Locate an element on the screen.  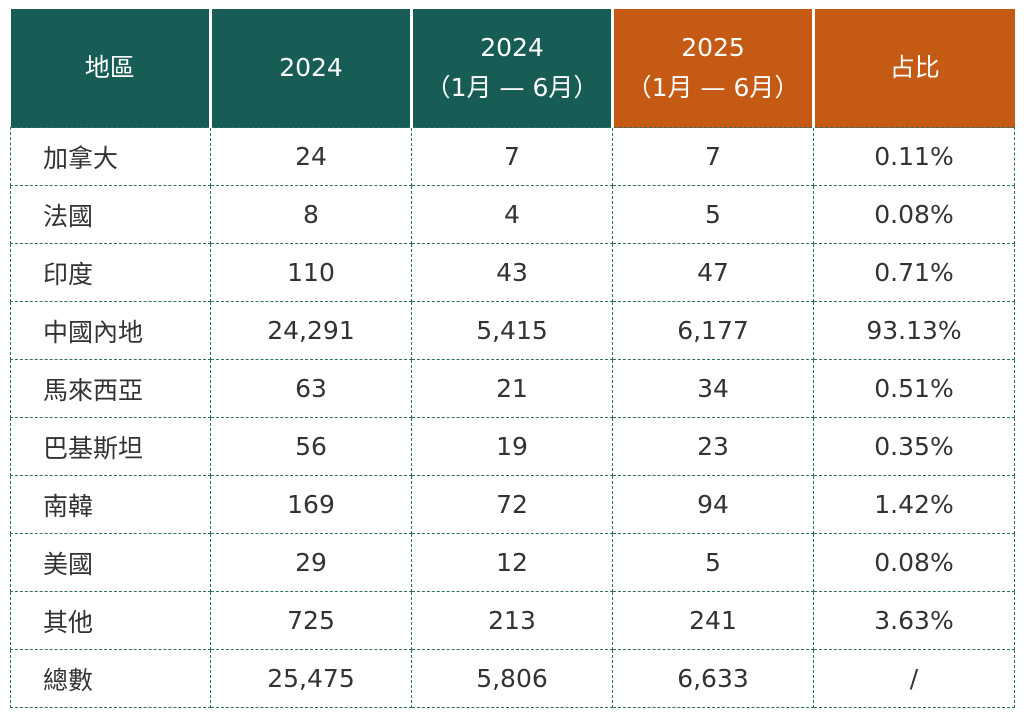
region-cell: 總數 is located at coordinates (110, 678).